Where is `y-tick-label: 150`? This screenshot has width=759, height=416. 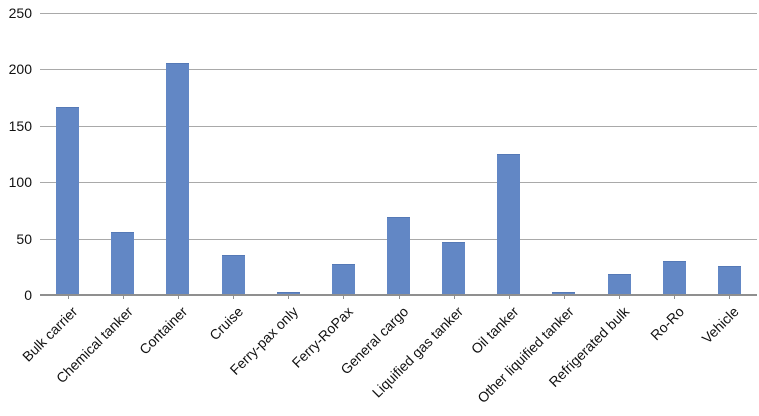 y-tick-label: 150 is located at coordinates (20, 125).